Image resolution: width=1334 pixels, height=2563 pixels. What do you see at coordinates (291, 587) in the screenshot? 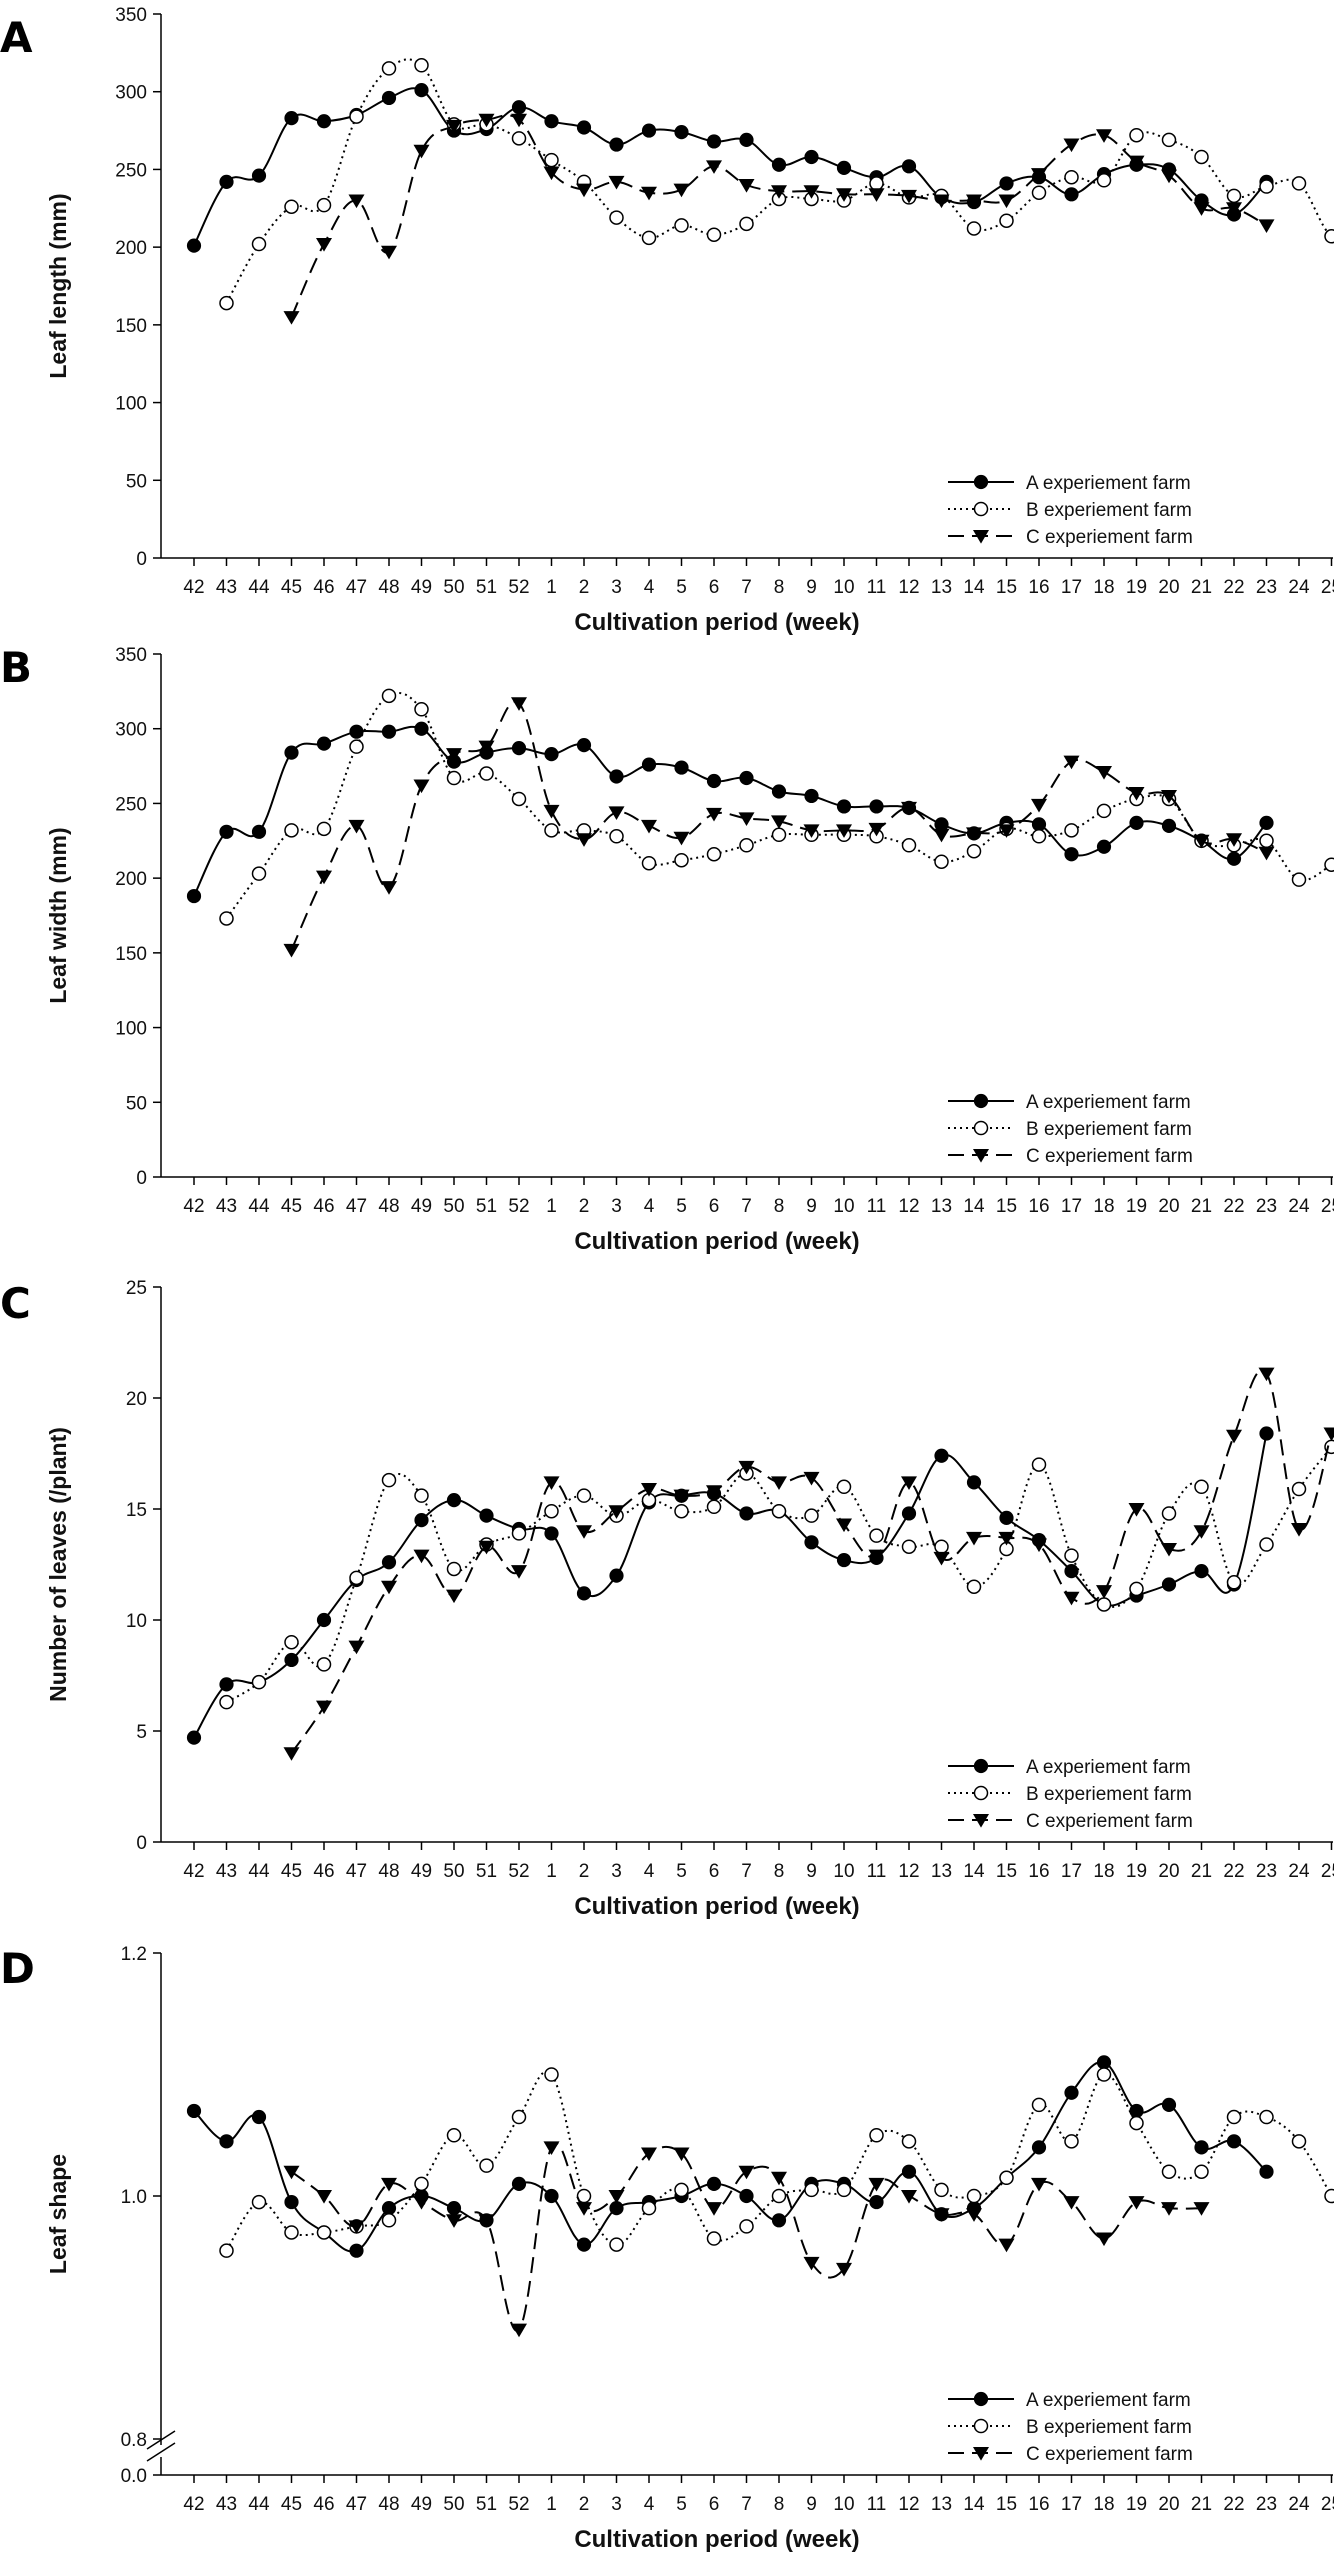
I see `x-tick-label: 45` at bounding box center [291, 587].